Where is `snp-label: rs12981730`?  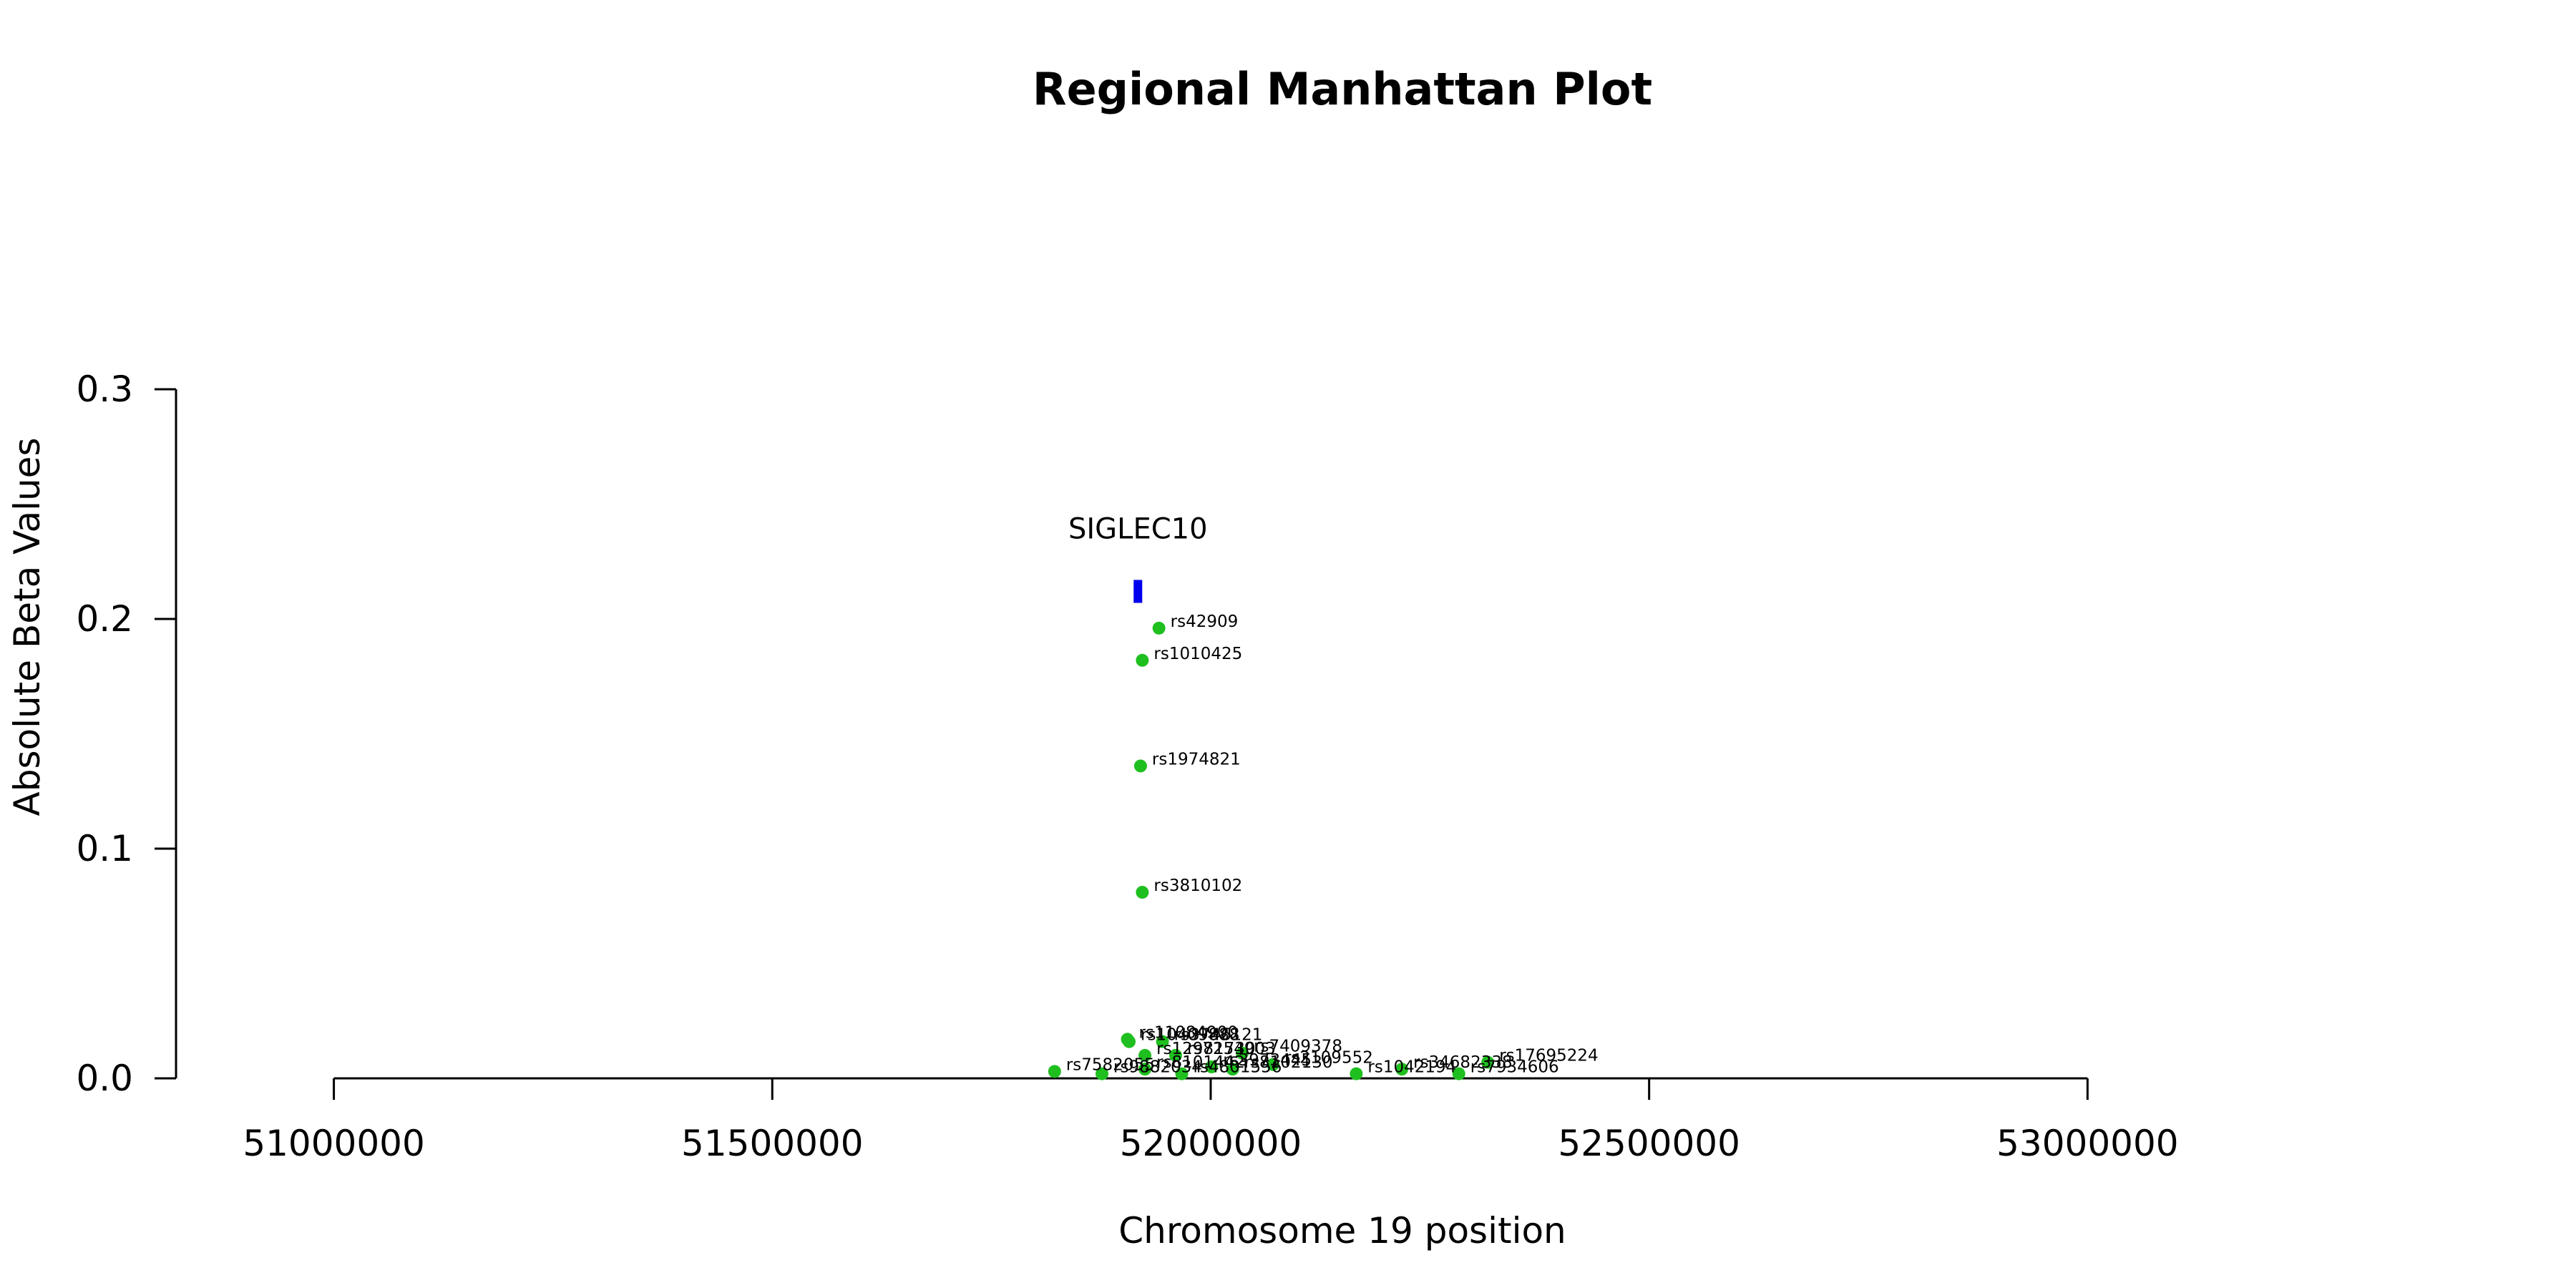
snp-label: rs12981730 is located at coordinates (1206, 1049).